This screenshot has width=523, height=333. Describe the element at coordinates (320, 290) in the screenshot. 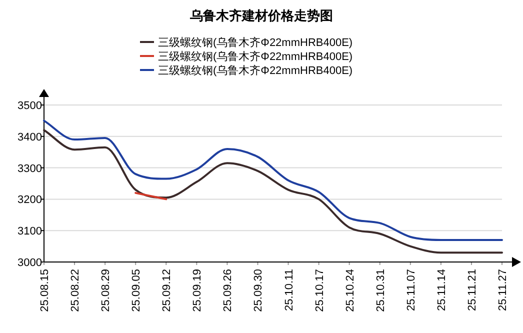

I see `x-tick-label: 25.10.17` at that location.